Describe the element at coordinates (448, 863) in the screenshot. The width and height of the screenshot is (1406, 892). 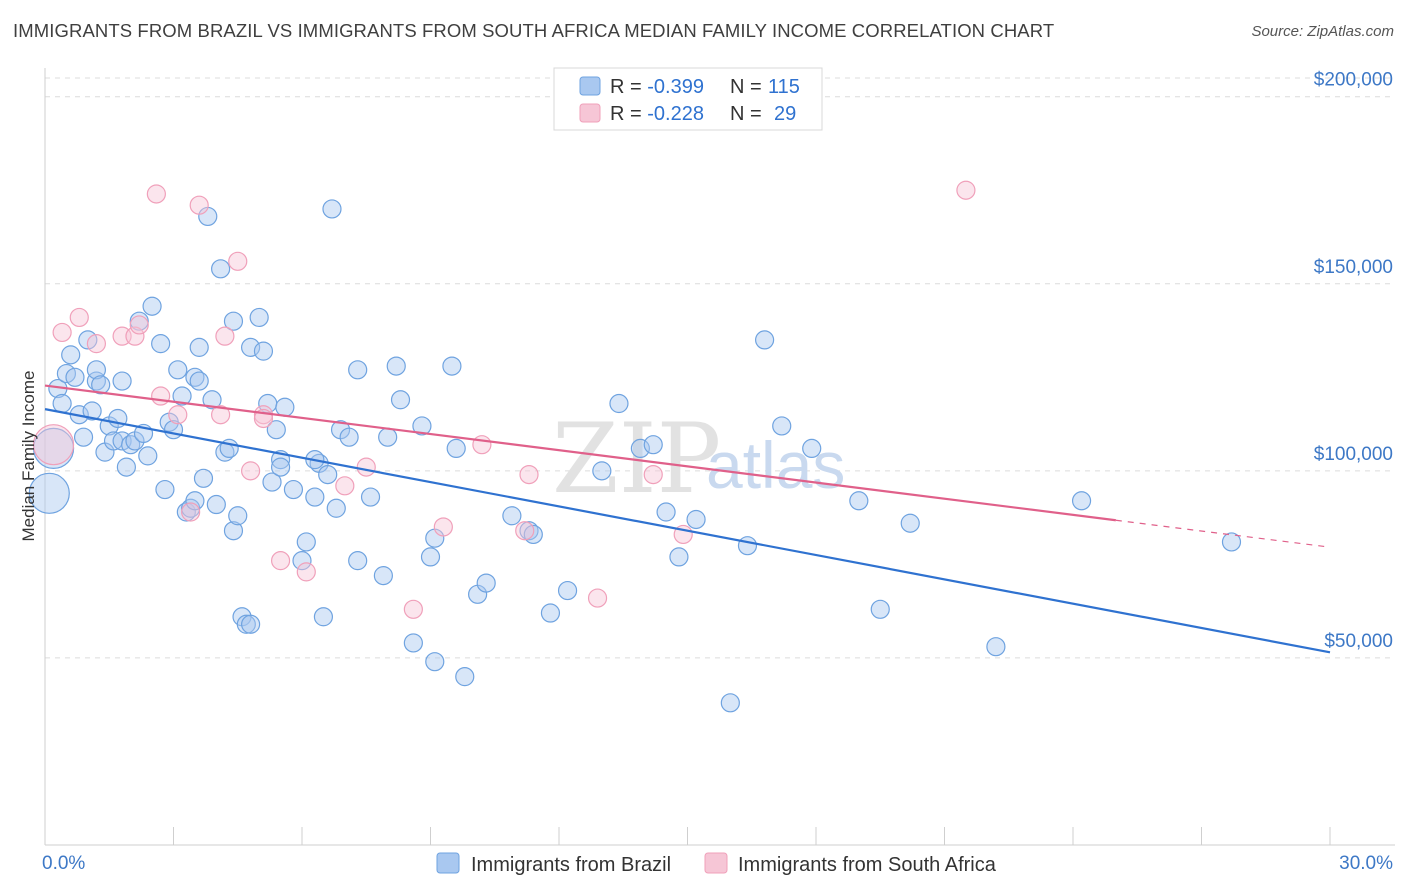
I see `legend-swatch-brazil-bottom` at that location.